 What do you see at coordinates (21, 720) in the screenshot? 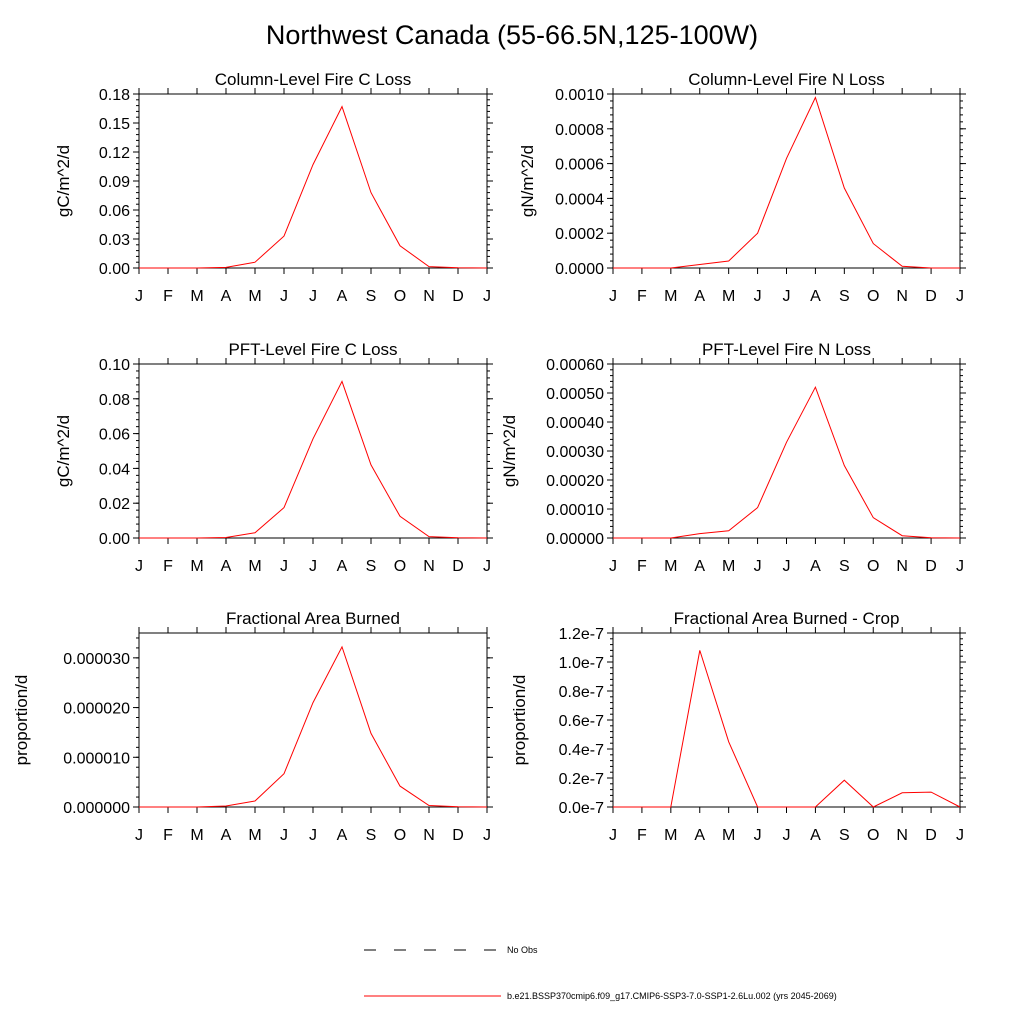
I see `y-axis-label: proportion/d` at bounding box center [21, 720].